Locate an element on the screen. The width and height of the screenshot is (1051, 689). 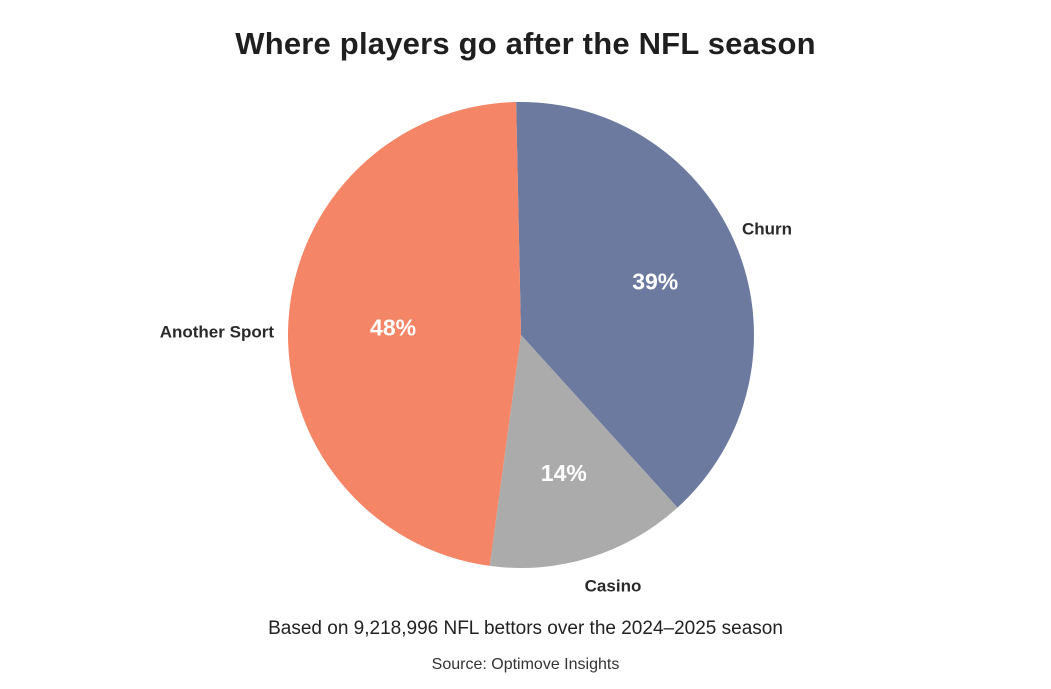
pie-percent-labels: 39% 14% 48% is located at coordinates (524, 377).